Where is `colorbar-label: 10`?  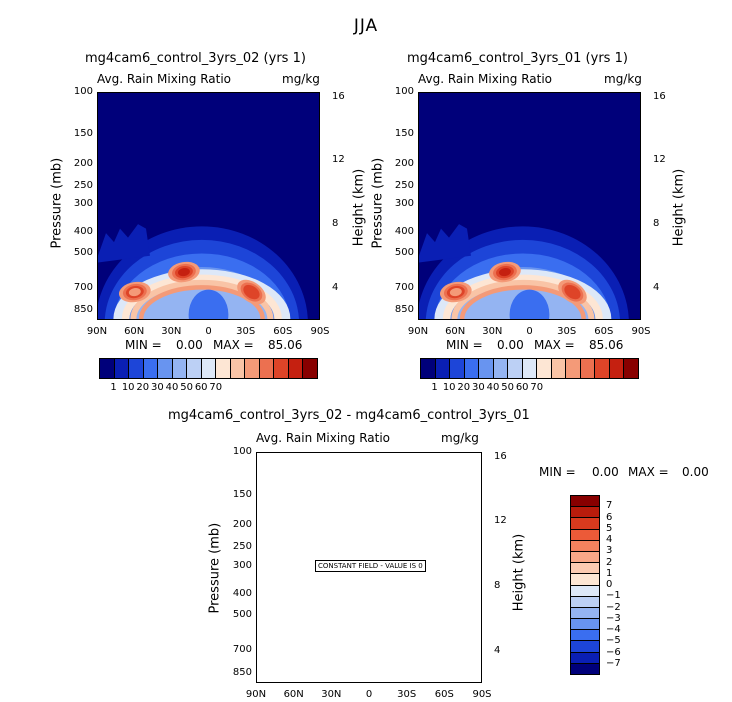
colorbar-label: 10 is located at coordinates (128, 387).